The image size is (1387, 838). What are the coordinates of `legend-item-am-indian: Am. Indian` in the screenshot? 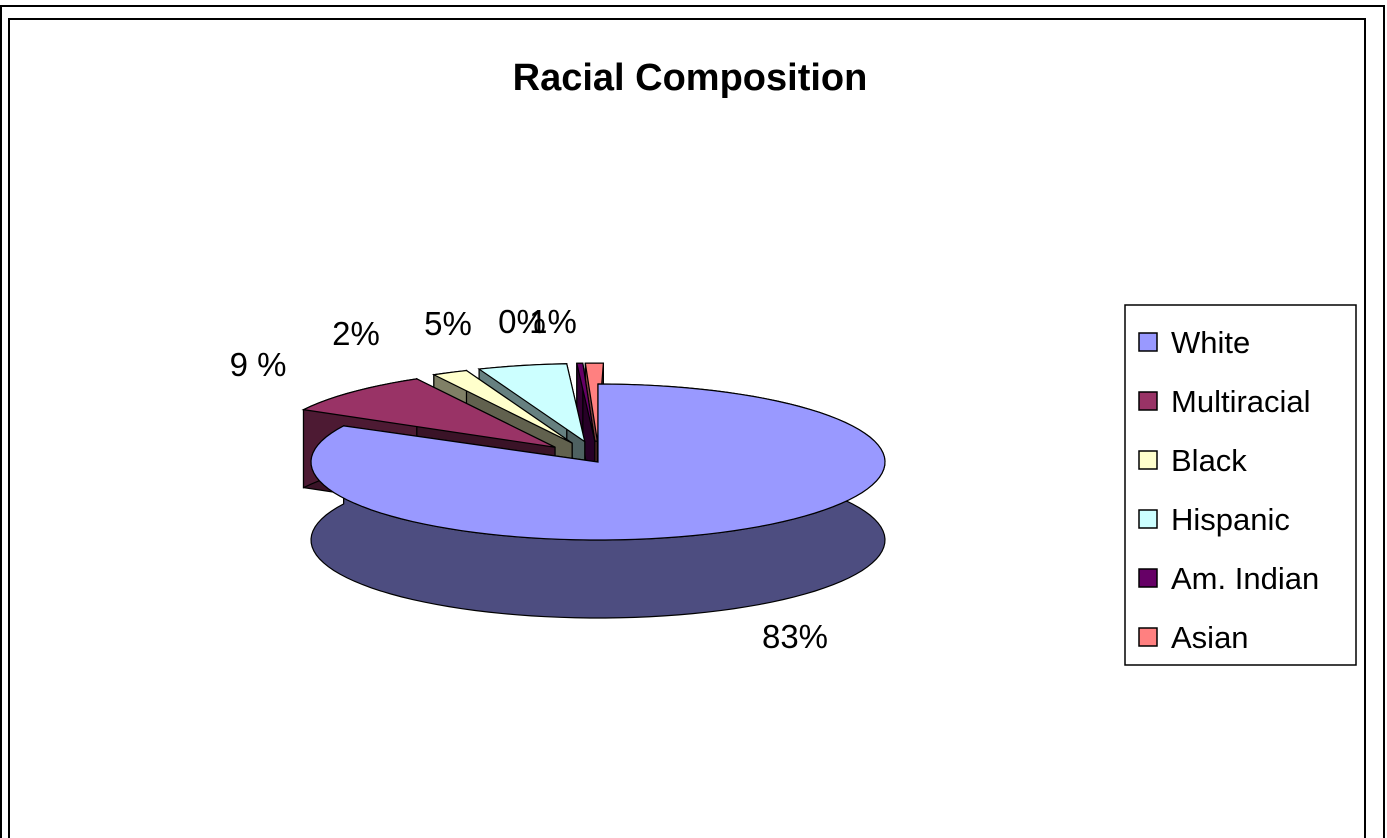 It's located at (1228, 578).